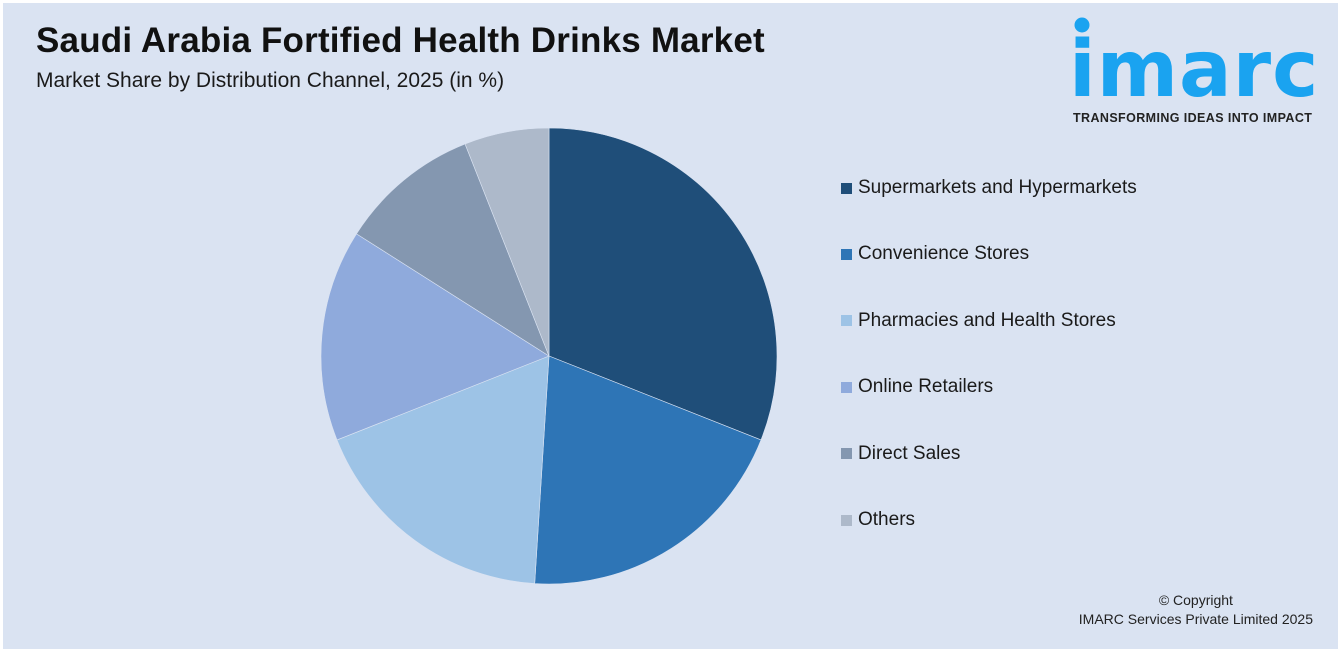 The width and height of the screenshot is (1341, 652). What do you see at coordinates (1195, 619) in the screenshot?
I see `copyright-company: IMARC Services Private Limited 2025` at bounding box center [1195, 619].